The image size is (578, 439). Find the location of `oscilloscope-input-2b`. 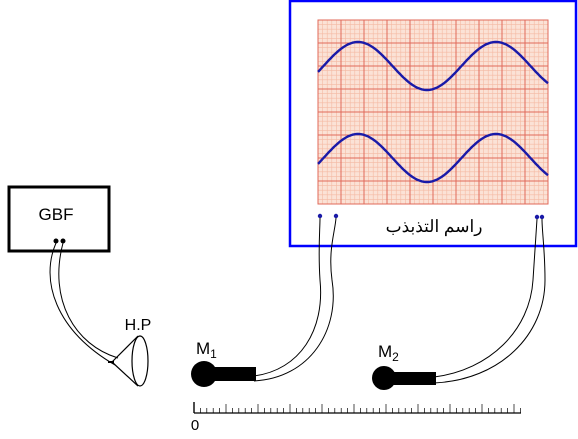

oscilloscope-input-2b is located at coordinates (542, 217).